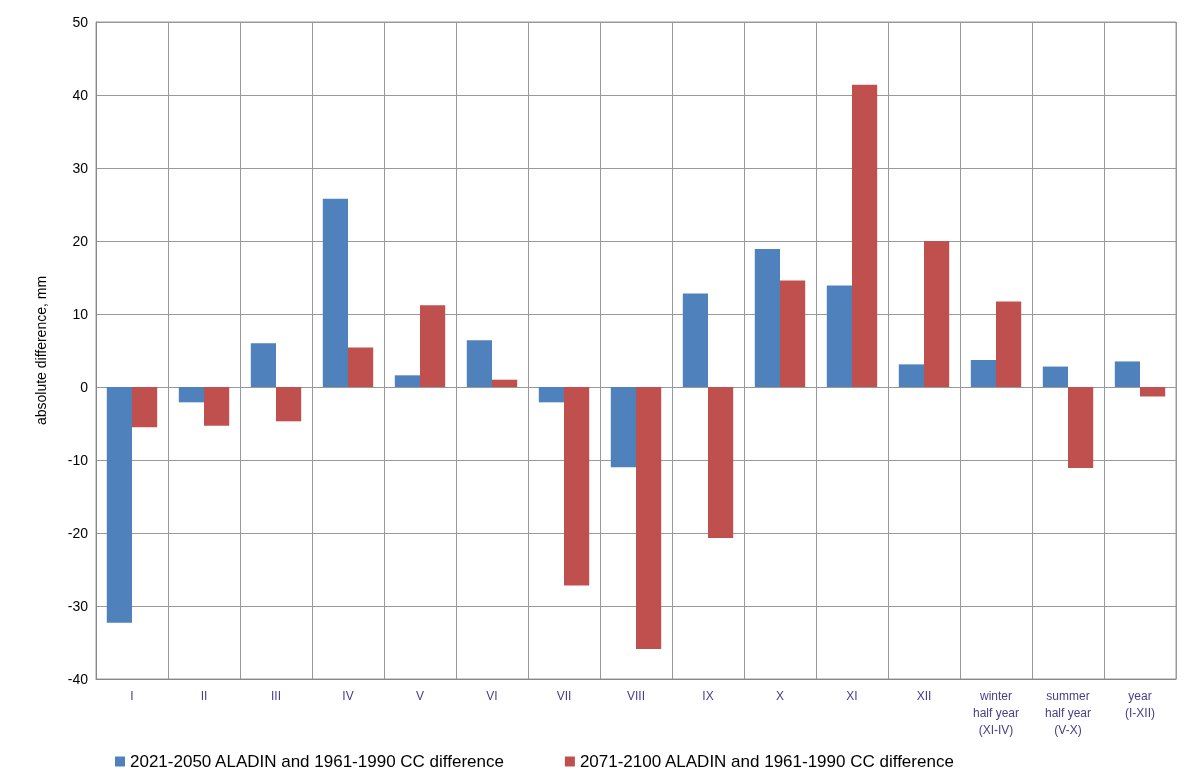  Describe the element at coordinates (636, 695) in the screenshot. I see `x-tick-label: VIII` at that location.